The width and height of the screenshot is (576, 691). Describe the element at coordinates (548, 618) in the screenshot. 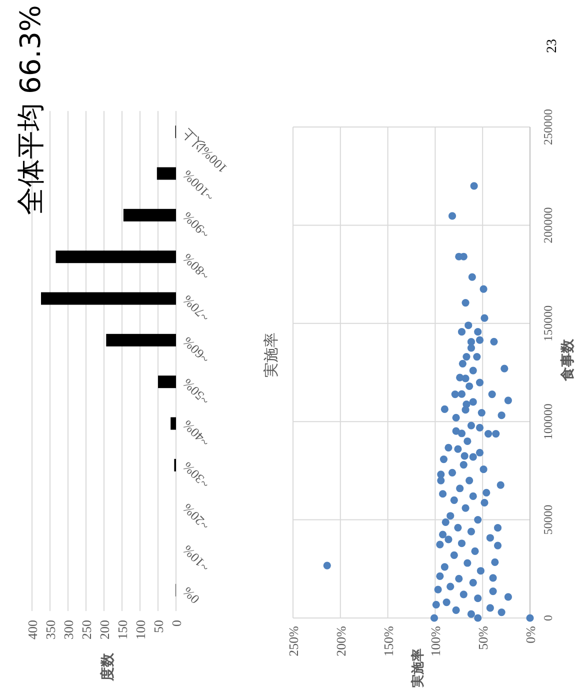

I see `y-tick-label: 0` at that location.